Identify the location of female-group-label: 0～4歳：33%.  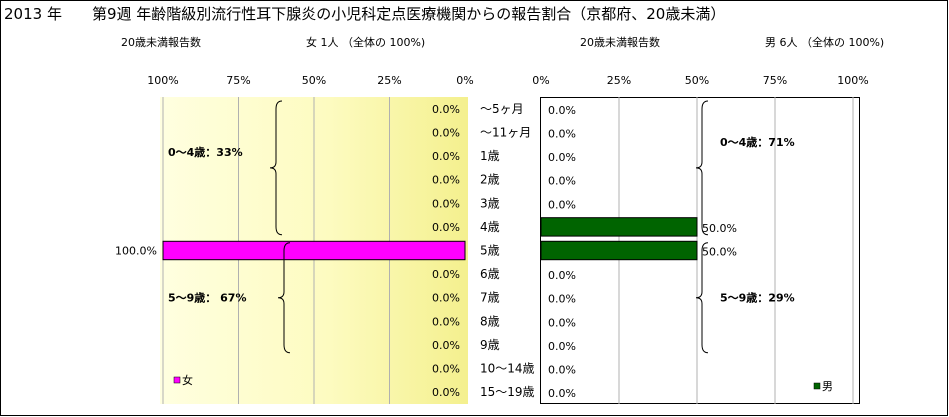
(205, 152).